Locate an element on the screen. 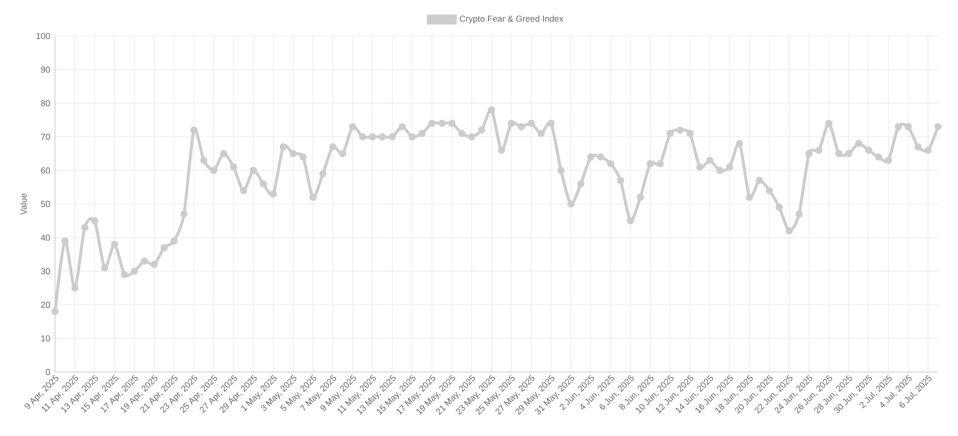 The height and width of the screenshot is (436, 958). y-tick-label: 70 is located at coordinates (45, 137).